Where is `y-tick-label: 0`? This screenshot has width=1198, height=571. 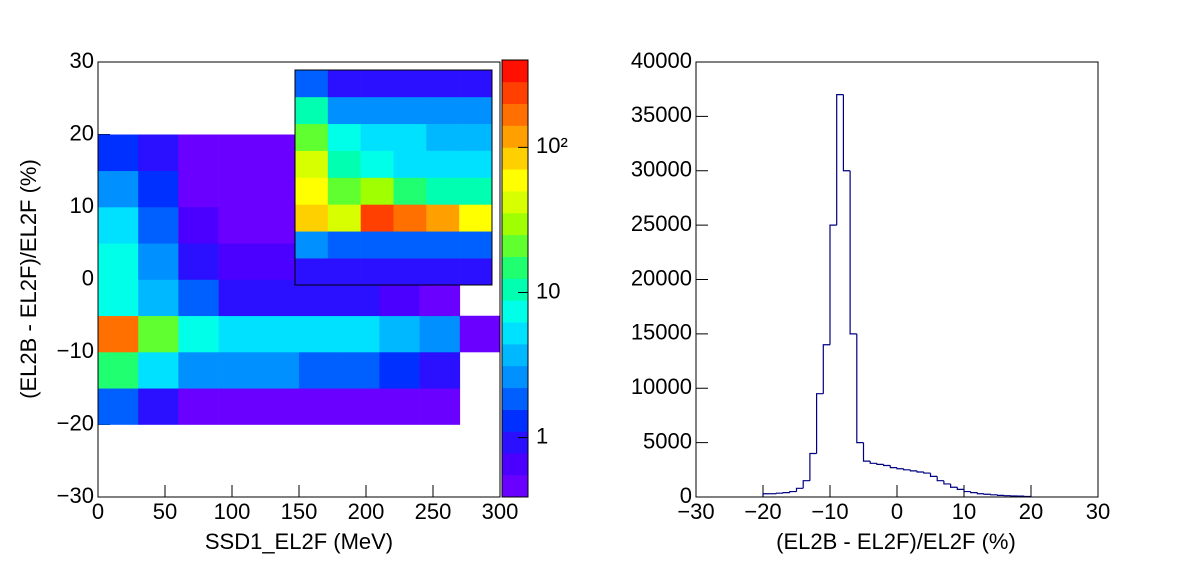 y-tick-label: 0 is located at coordinates (686, 495).